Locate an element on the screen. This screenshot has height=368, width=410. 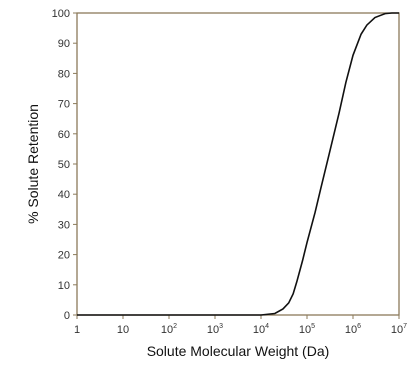
y-tick-label: 20 is located at coordinates (64, 256).